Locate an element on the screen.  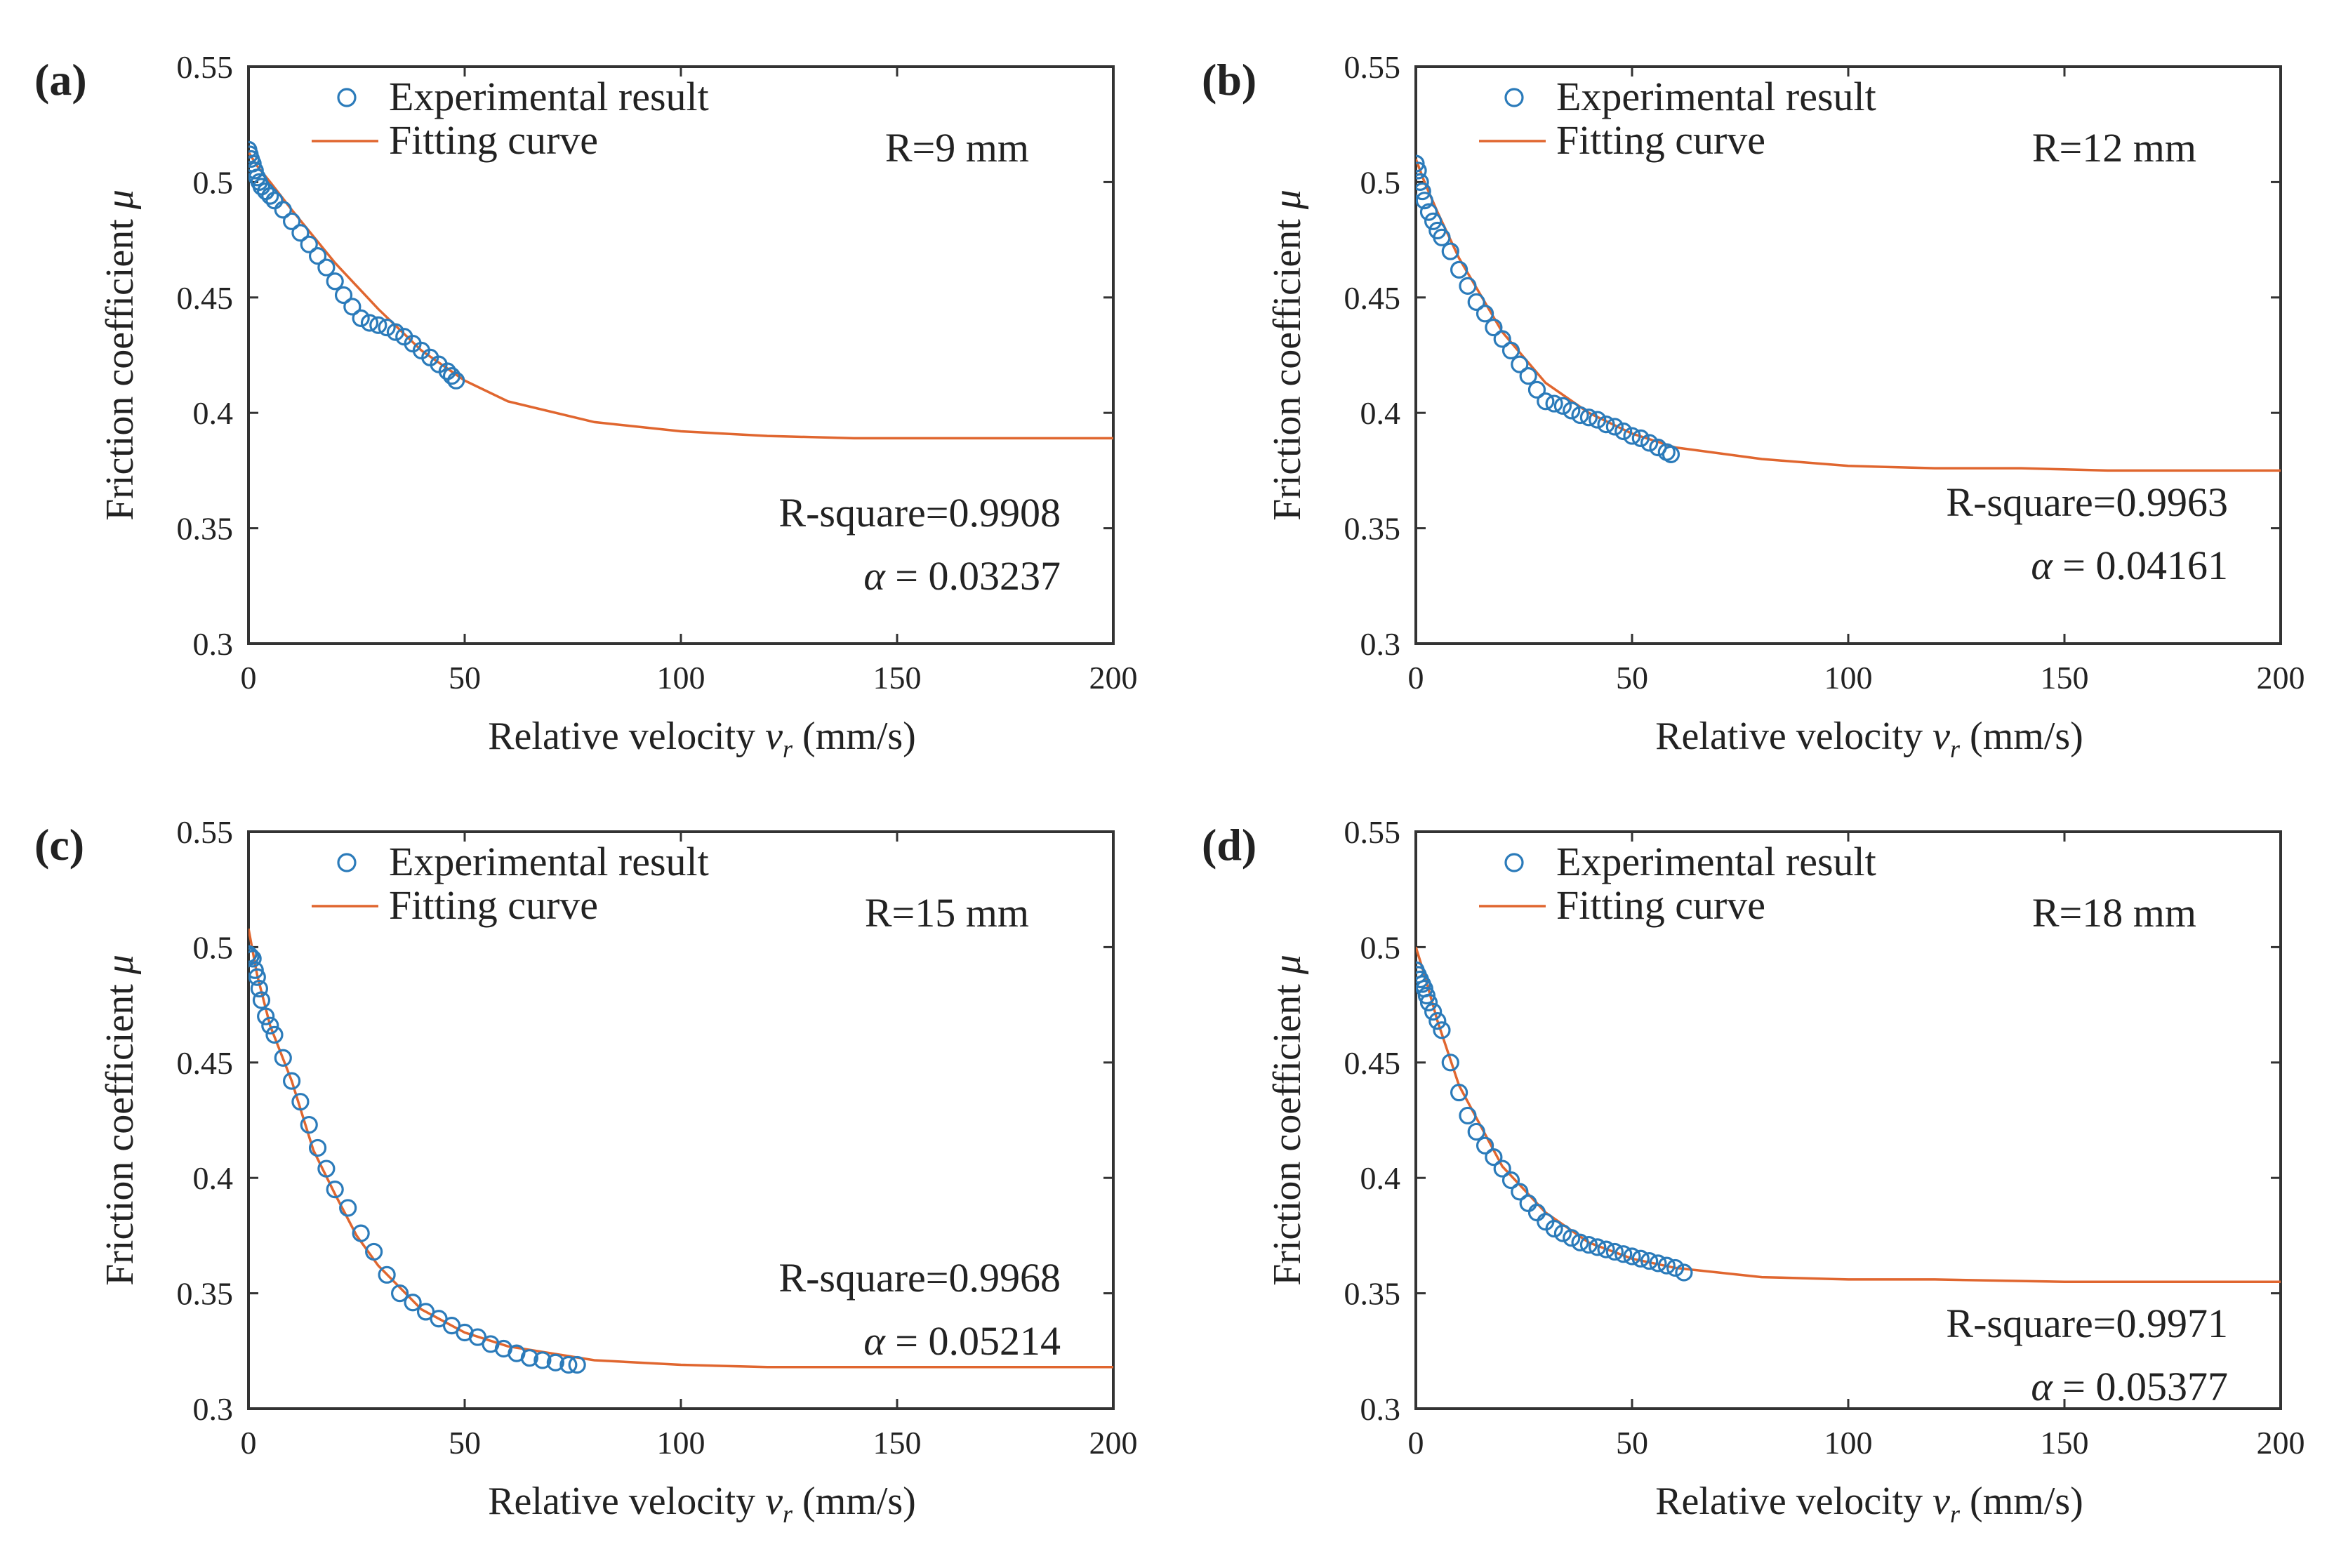
alpha-annotation: α = 0.03237 is located at coordinates (962, 576).